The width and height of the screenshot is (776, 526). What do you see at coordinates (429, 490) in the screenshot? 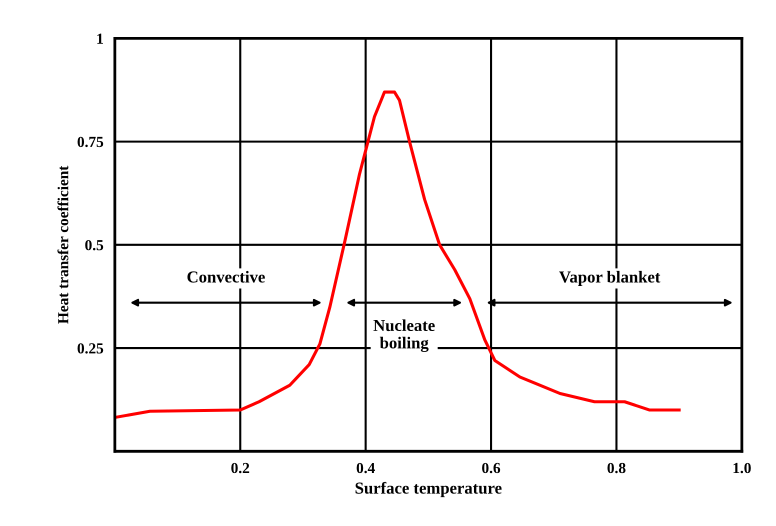
I see `x-axis-title: Surface temperature` at bounding box center [429, 490].